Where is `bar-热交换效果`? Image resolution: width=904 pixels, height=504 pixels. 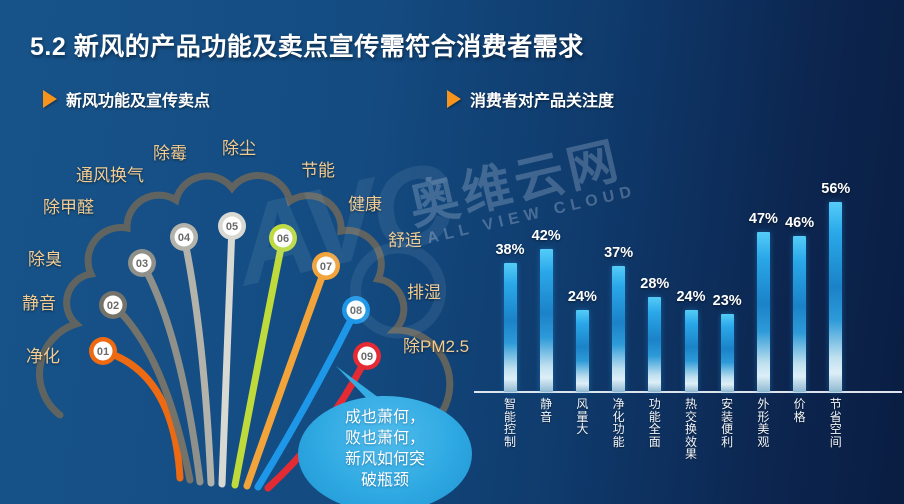
bar-热交换效果 is located at coordinates (691, 351).